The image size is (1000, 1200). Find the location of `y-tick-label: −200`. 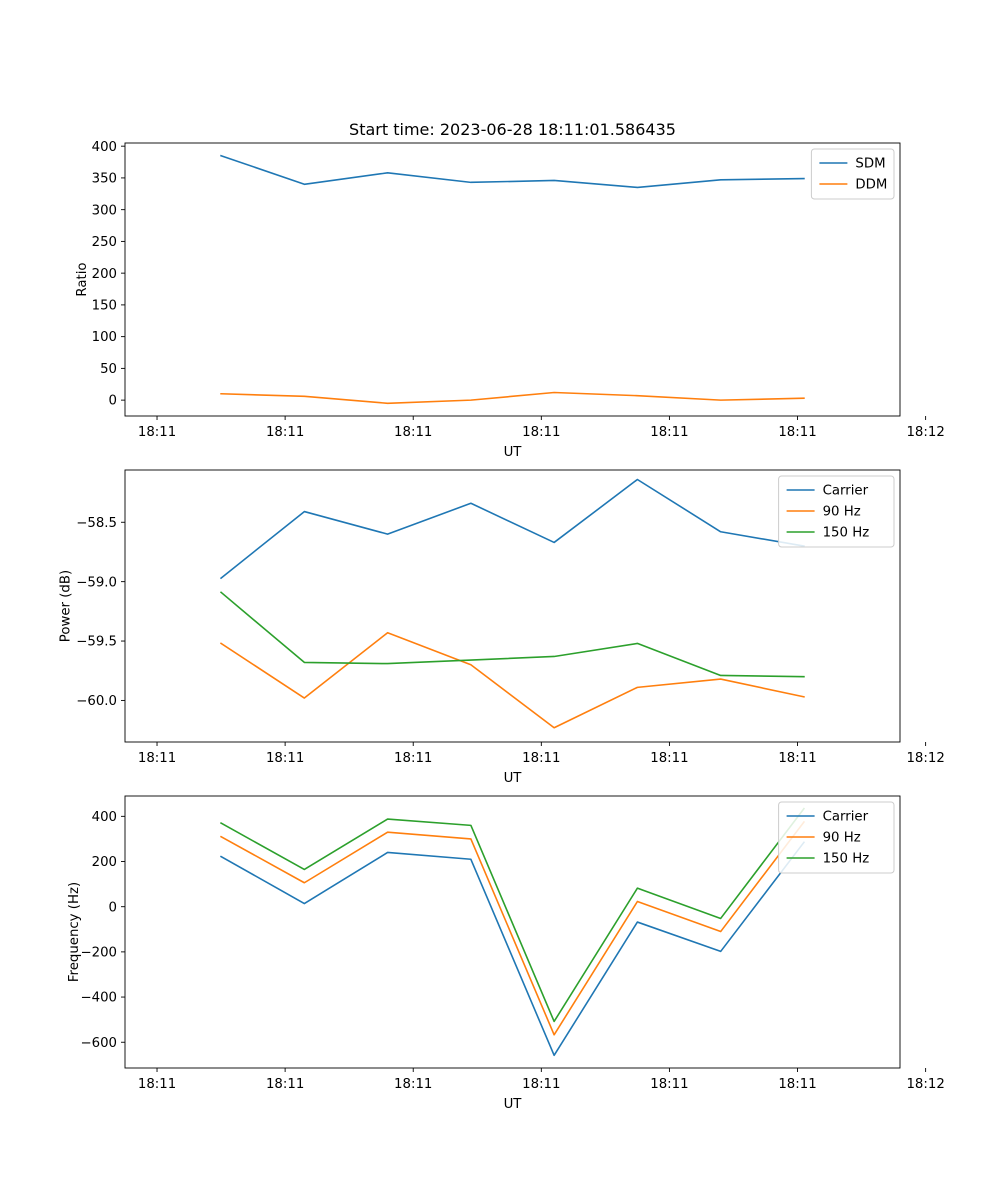

y-tick-label: −200 is located at coordinates (98, 952).